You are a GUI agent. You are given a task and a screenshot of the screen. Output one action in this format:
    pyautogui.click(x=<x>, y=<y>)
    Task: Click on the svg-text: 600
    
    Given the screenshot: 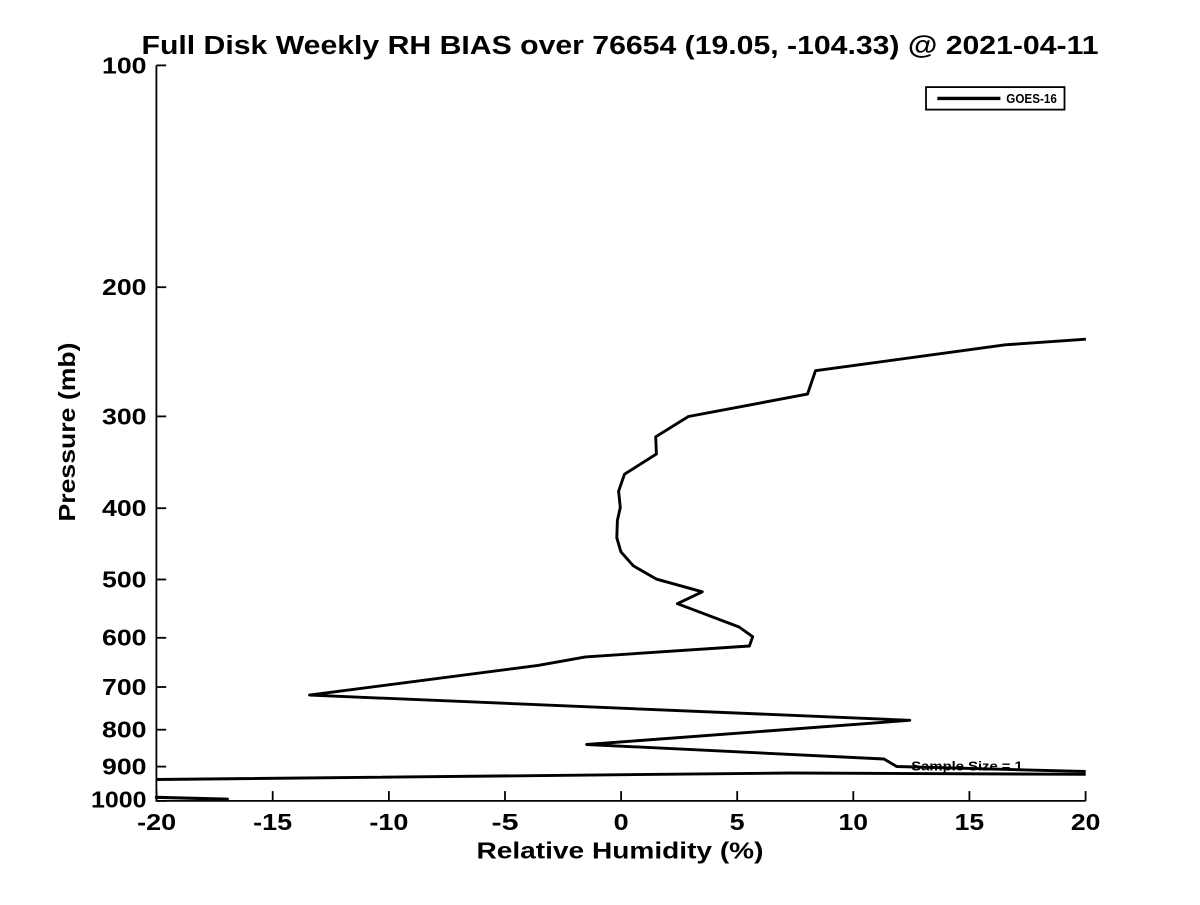 What is the action you would take?
    pyautogui.click(x=124, y=638)
    